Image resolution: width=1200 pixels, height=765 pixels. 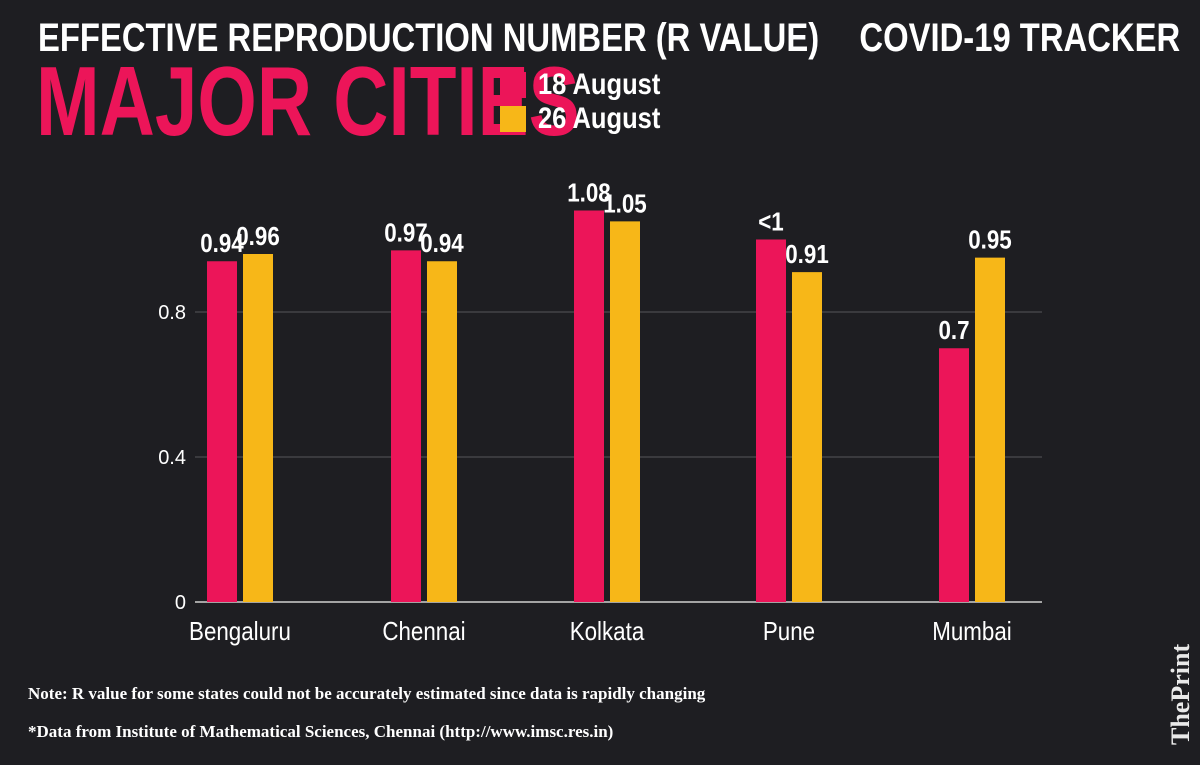 What do you see at coordinates (405, 233) in the screenshot?
I see `data-label: 0.97` at bounding box center [405, 233].